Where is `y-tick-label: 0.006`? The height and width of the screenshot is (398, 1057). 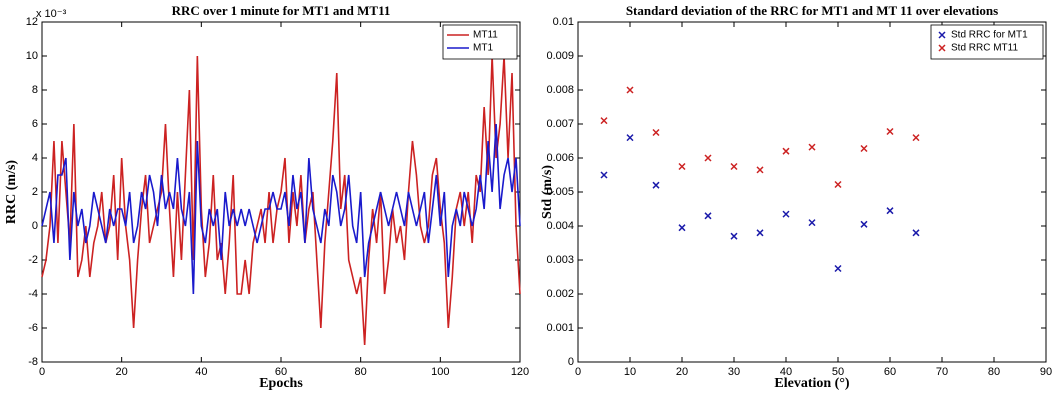 y-tick-label: 0.006 is located at coordinates (560, 158).